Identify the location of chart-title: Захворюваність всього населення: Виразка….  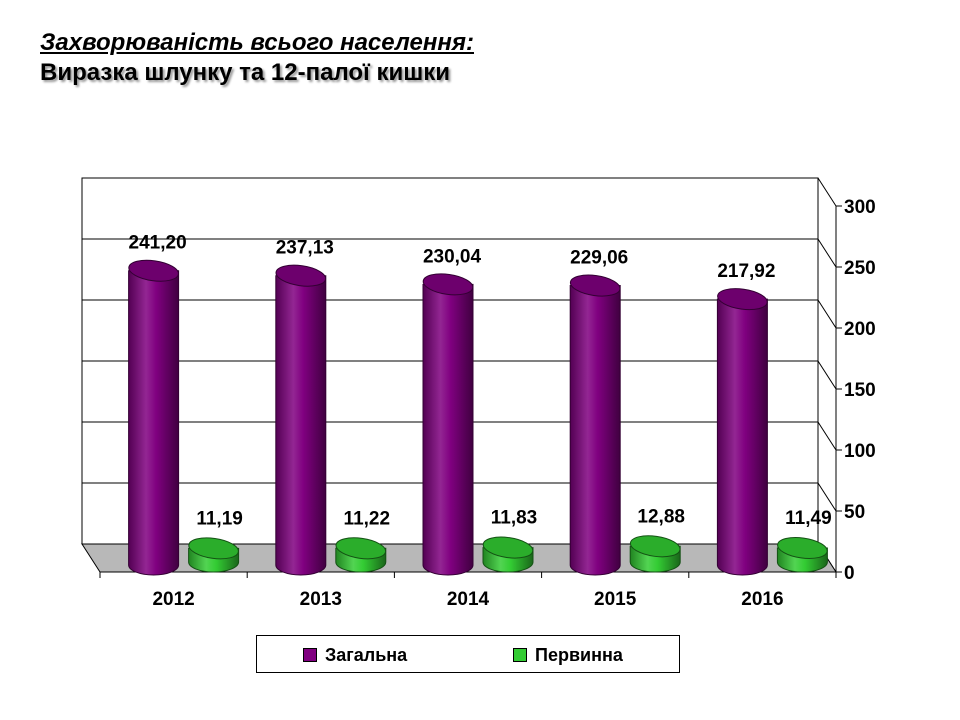
(257, 58).